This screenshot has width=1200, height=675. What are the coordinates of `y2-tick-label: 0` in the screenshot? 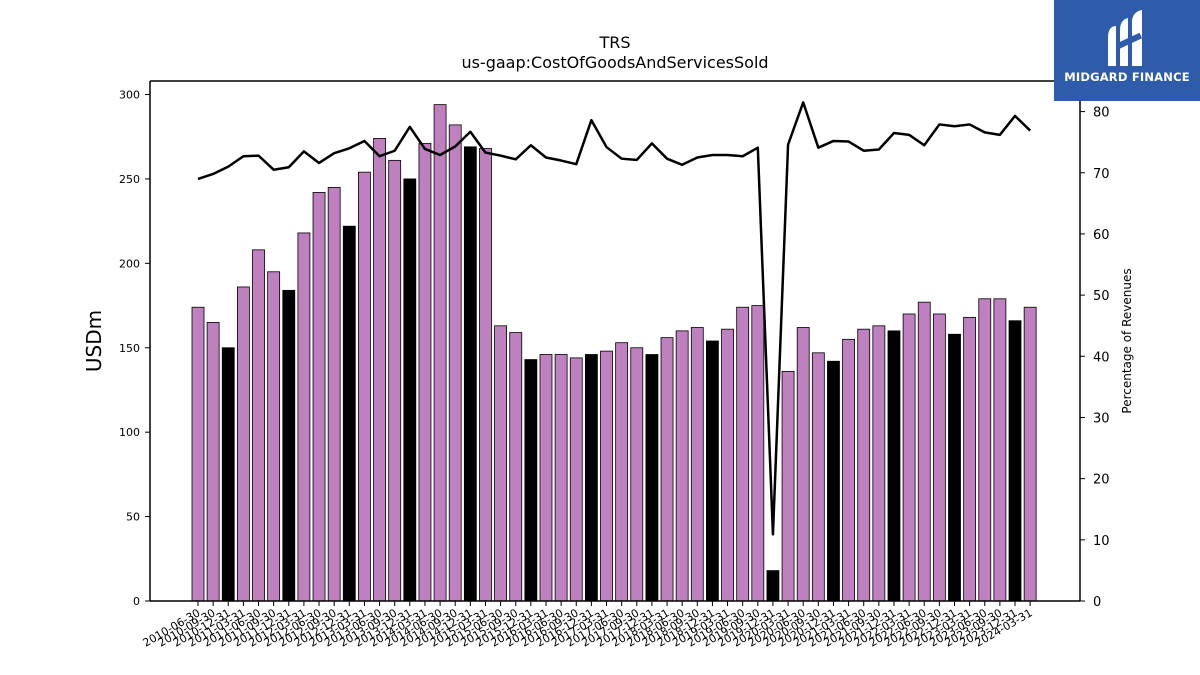 It's located at (1097, 602).